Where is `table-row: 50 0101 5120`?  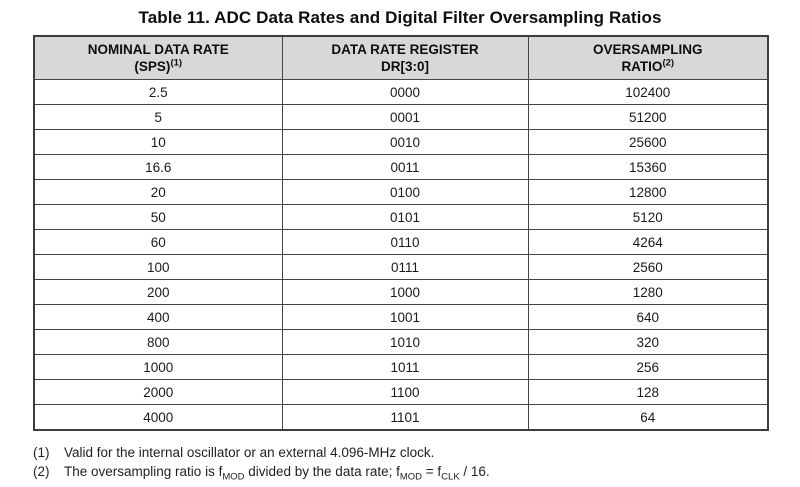
table-row: 50 0101 5120 is located at coordinates (401, 217).